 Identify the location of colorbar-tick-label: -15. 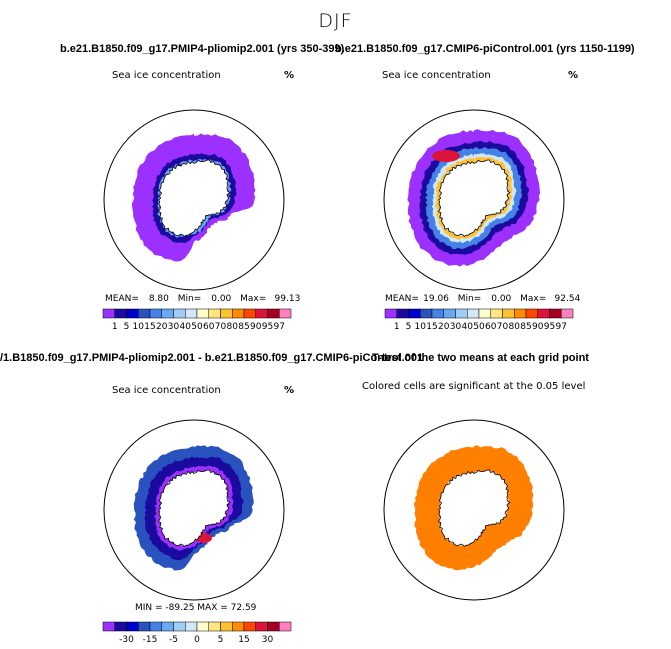
(150, 640).